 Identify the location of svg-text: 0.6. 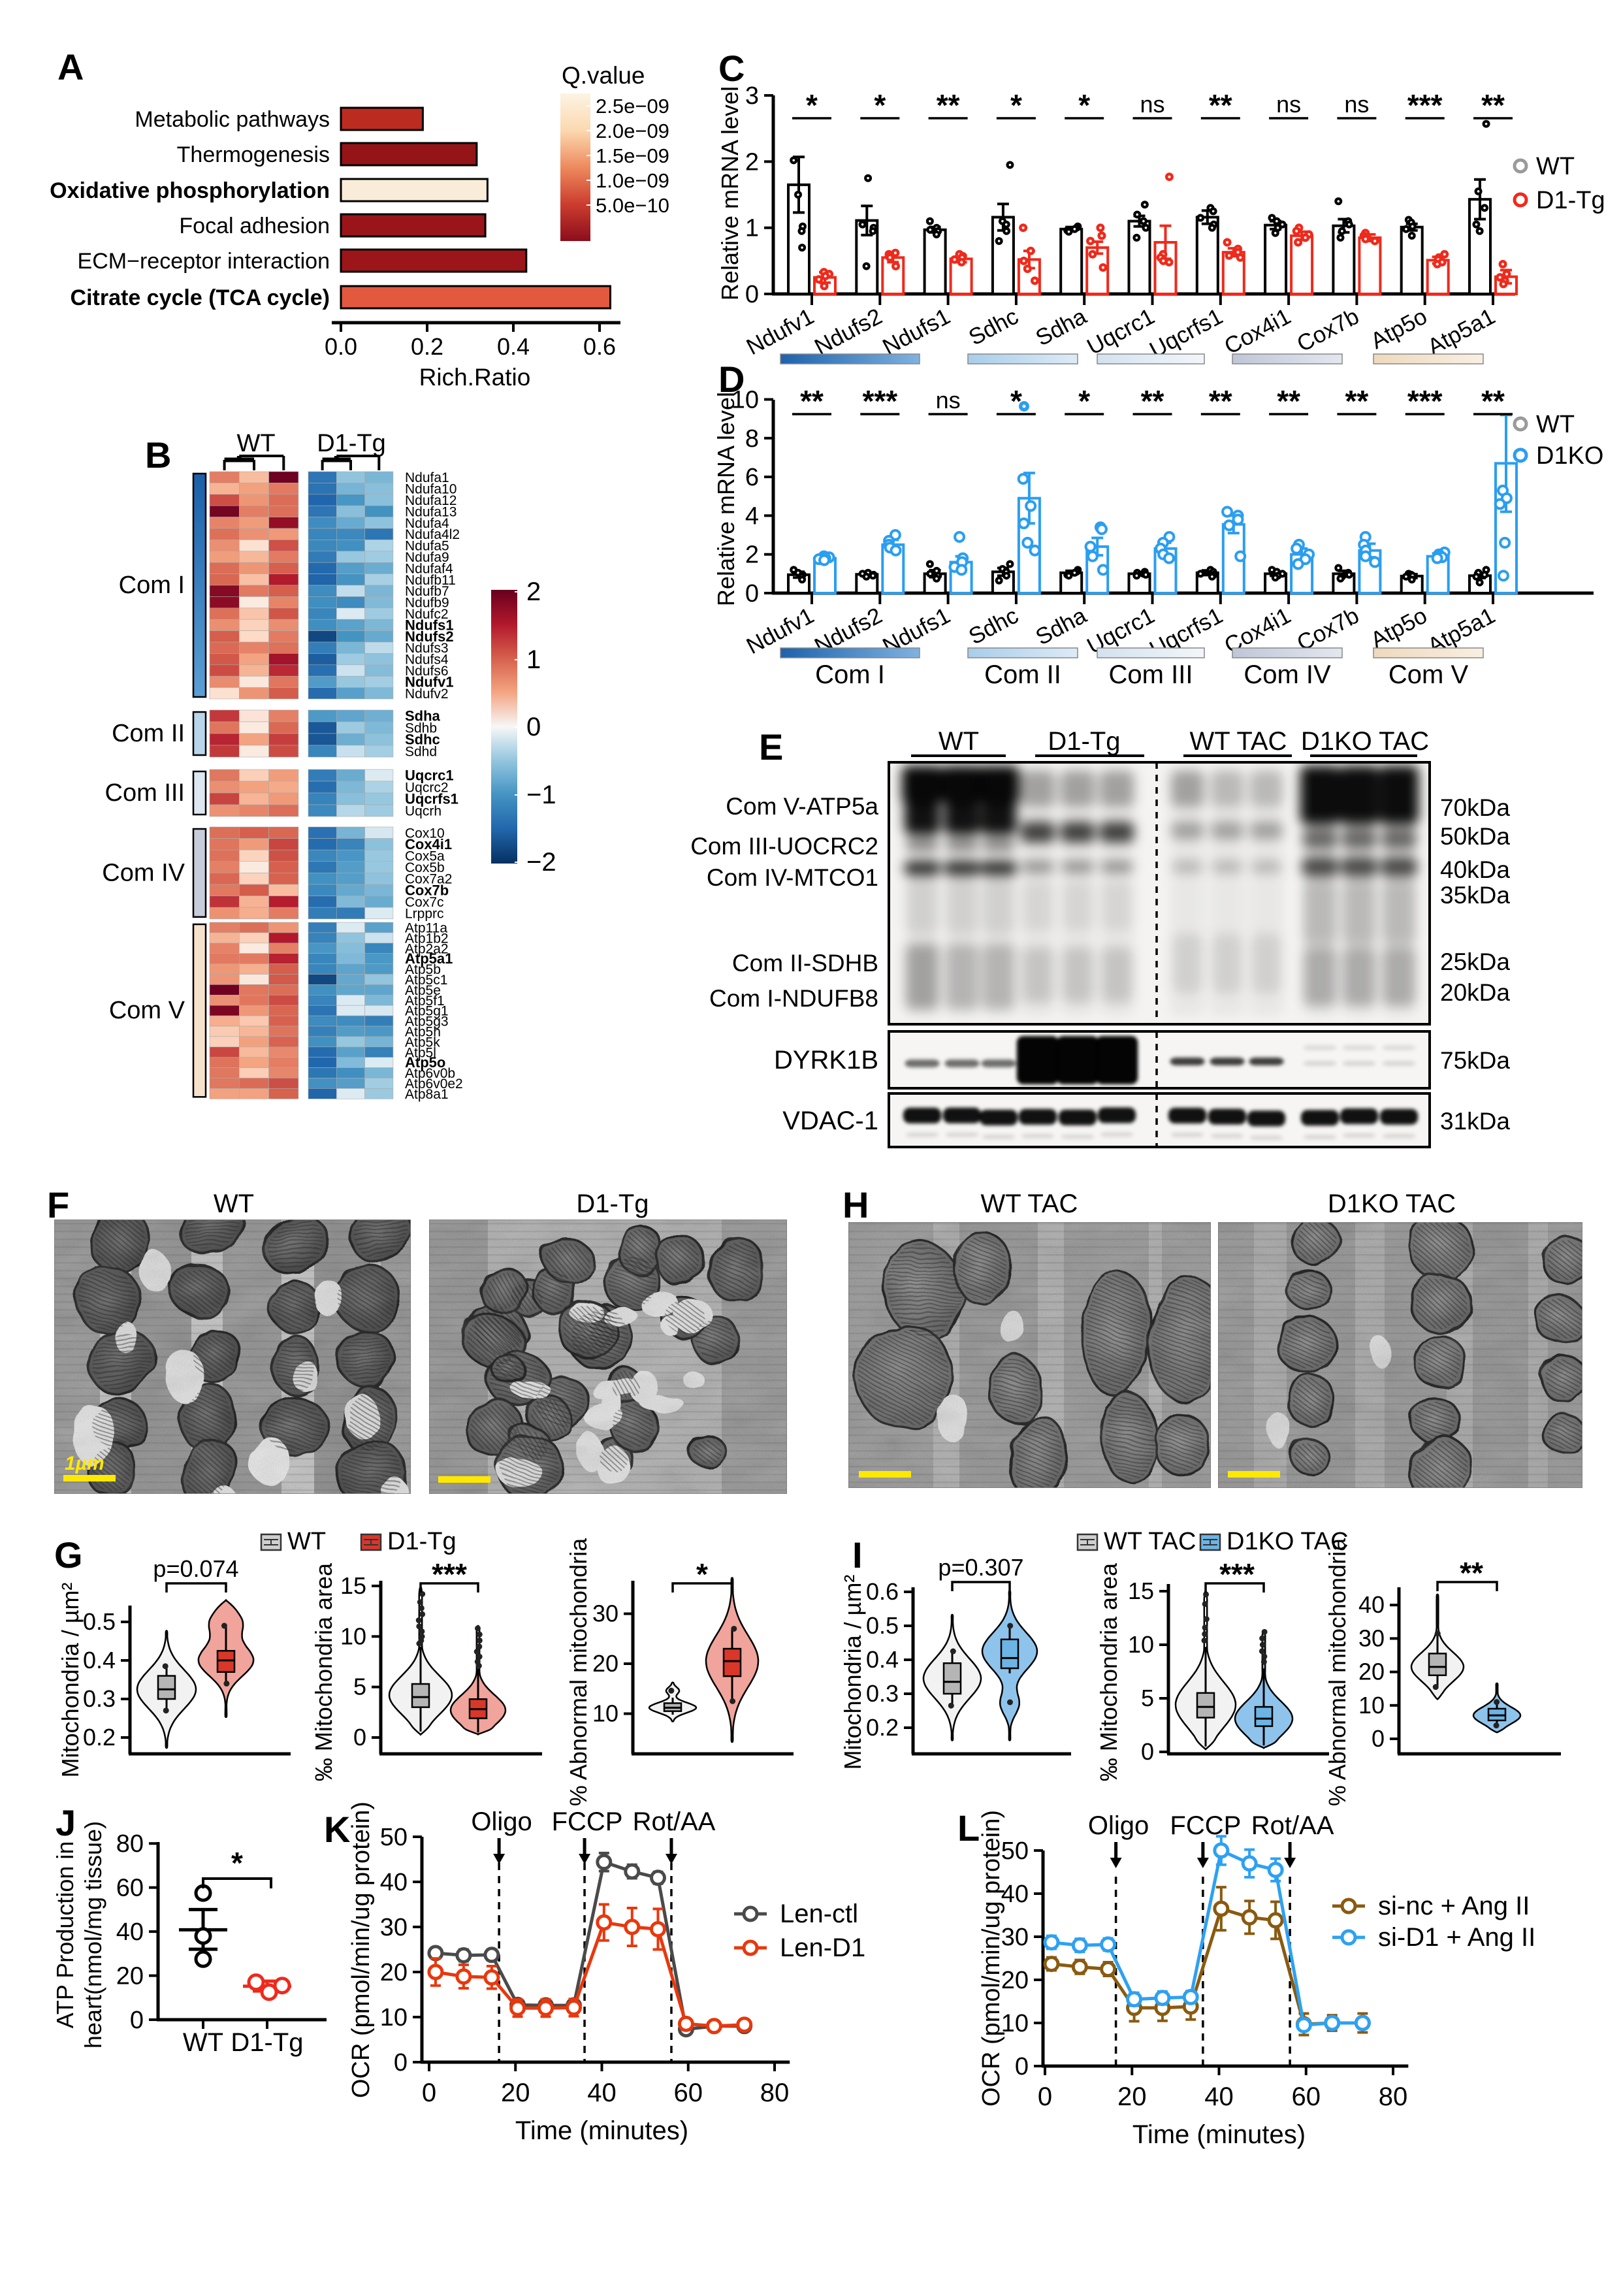
(599, 347).